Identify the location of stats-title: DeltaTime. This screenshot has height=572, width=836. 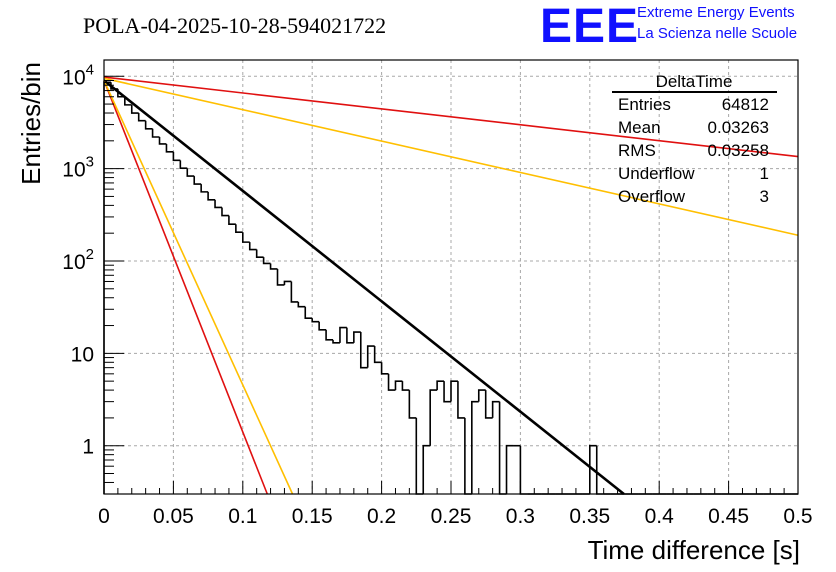
(694, 81).